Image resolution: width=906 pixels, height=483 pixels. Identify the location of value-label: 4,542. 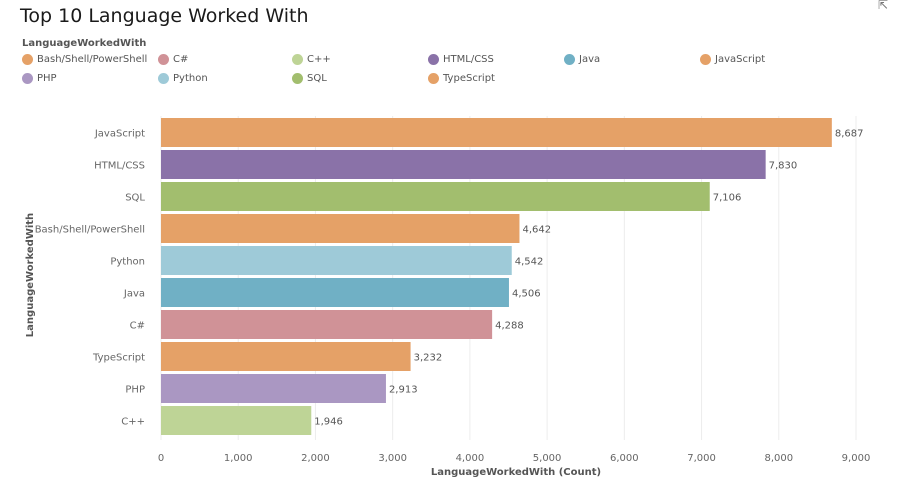
(529, 262).